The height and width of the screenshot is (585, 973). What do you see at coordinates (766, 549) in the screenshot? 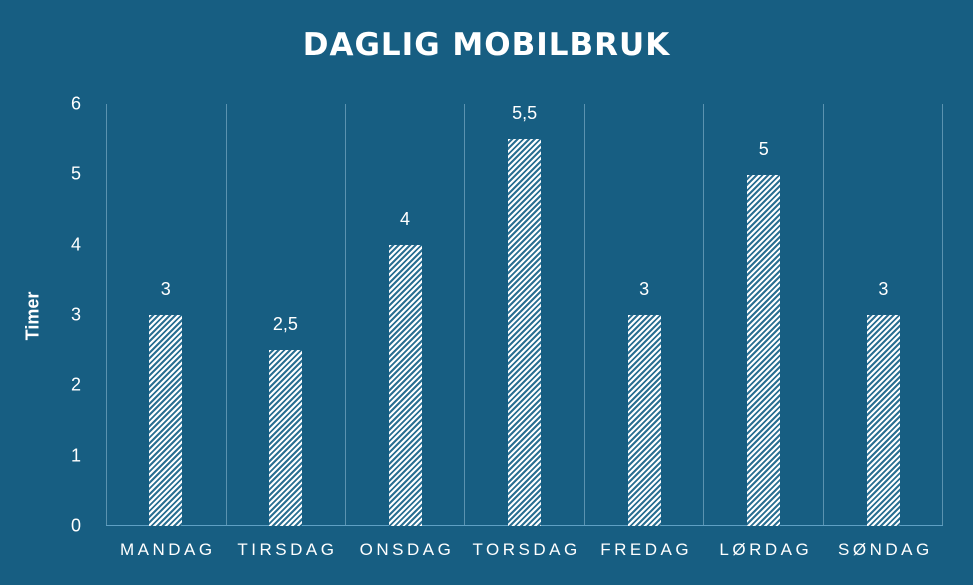
I see `x-tick-label: LØRDAG` at bounding box center [766, 549].